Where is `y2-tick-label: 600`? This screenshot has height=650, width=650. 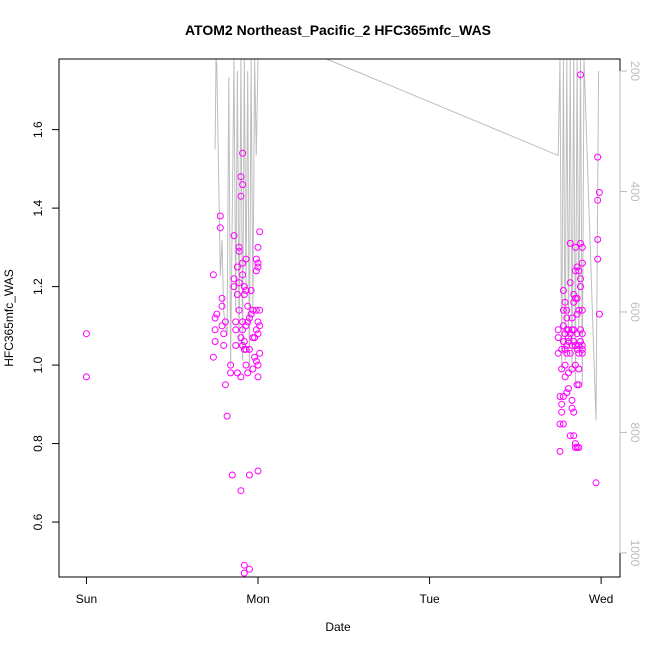
y2-tick-label: 600 is located at coordinates (635, 312).